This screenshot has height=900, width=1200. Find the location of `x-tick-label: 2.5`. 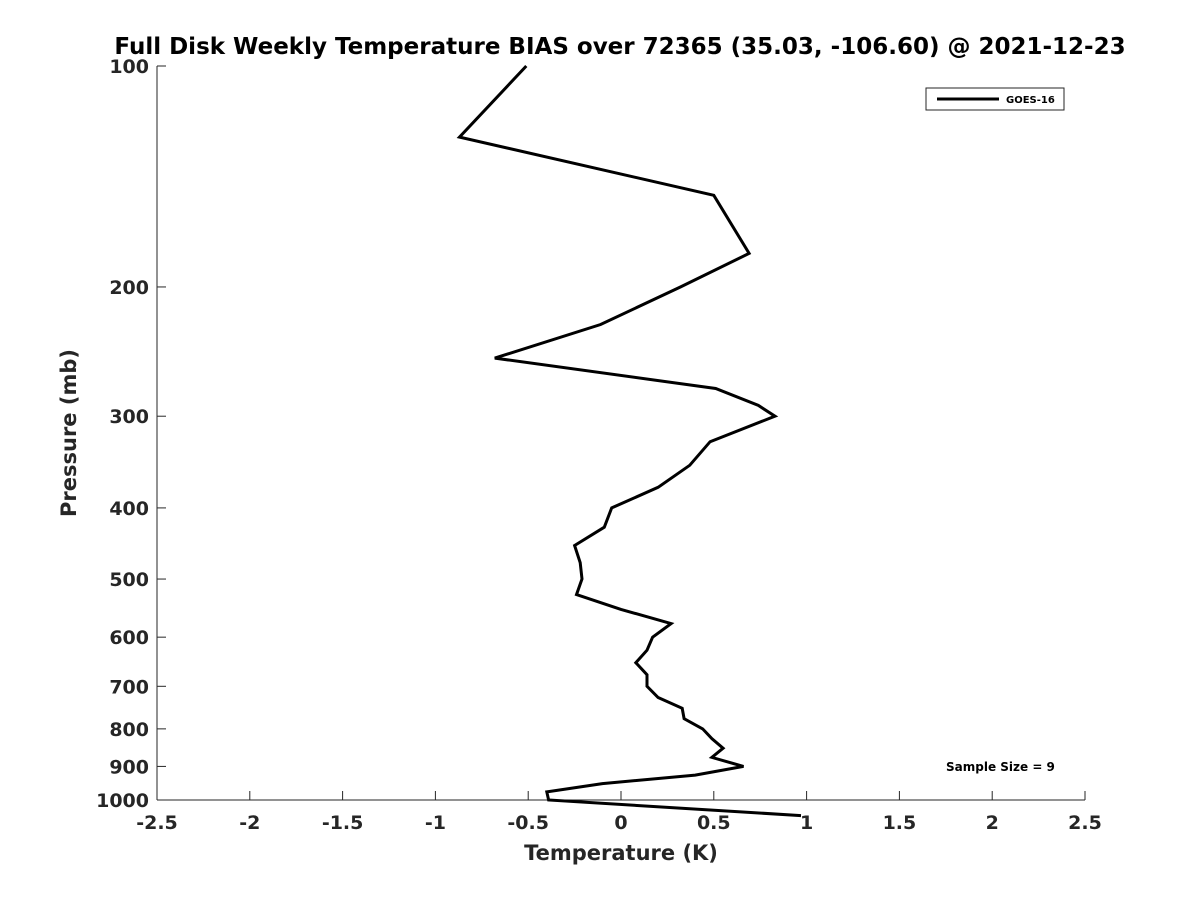

x-tick-label: 2.5 is located at coordinates (1085, 823).